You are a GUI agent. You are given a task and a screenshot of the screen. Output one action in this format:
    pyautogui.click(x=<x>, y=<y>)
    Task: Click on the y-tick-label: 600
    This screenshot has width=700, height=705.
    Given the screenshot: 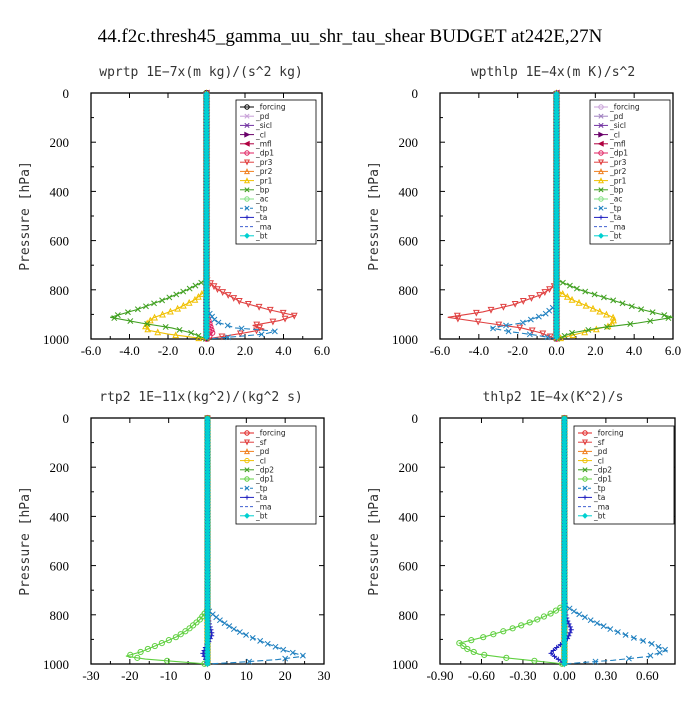 What is the action you would take?
    pyautogui.click(x=60, y=241)
    